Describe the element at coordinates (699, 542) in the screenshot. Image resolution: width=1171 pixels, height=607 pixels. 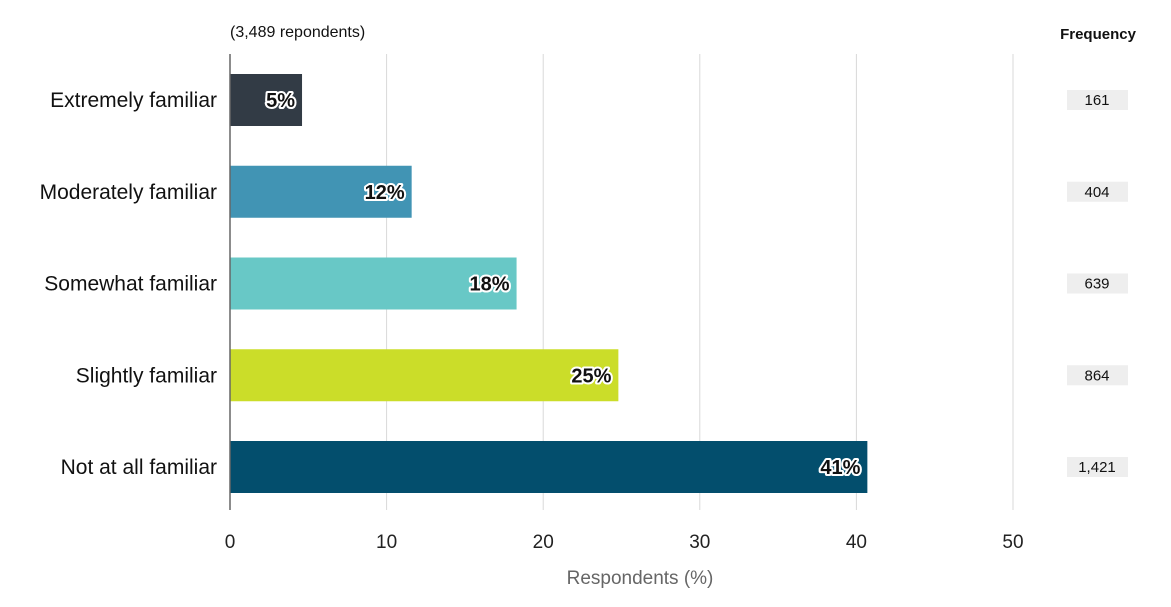
I see `x-tick-label: 30` at that location.